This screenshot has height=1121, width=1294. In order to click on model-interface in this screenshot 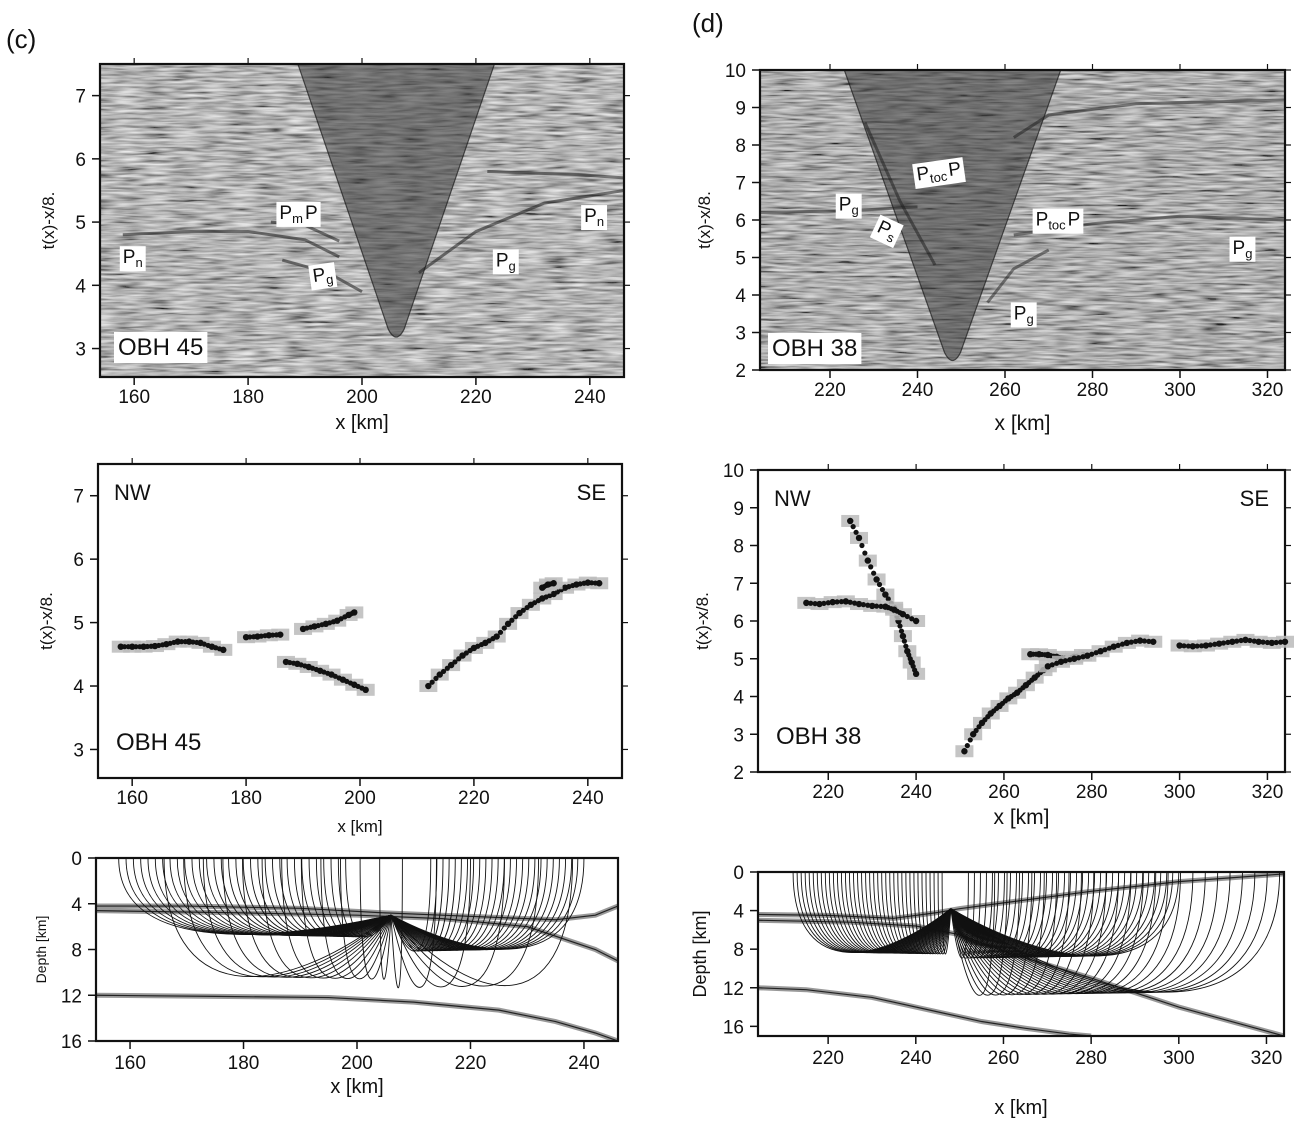, I will do `click(925, 1010)`.